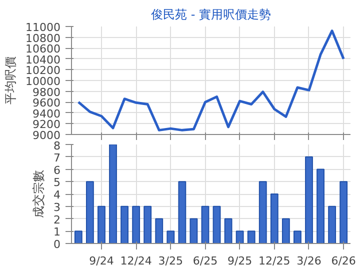  What do you see at coordinates (43, 38) in the screenshot?
I see `y-tick-label: 10800` at bounding box center [43, 38].